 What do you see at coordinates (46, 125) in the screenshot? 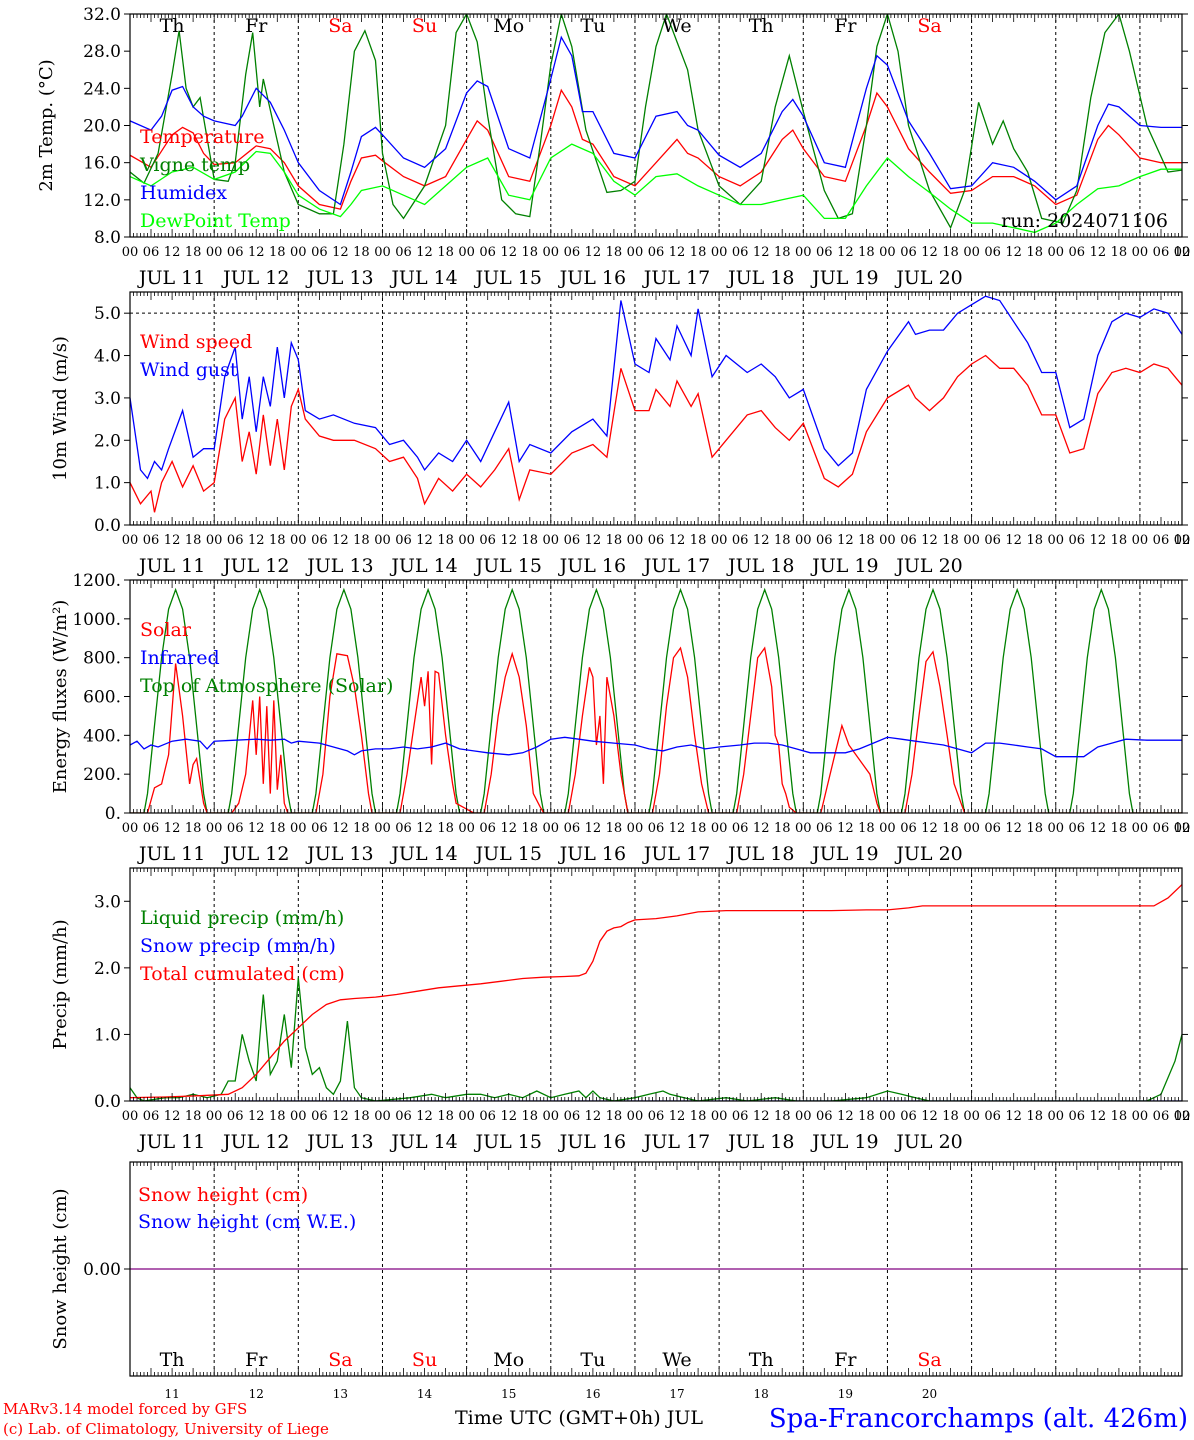
I see `y-axis-label: 2m Temp. (°C)` at bounding box center [46, 125].